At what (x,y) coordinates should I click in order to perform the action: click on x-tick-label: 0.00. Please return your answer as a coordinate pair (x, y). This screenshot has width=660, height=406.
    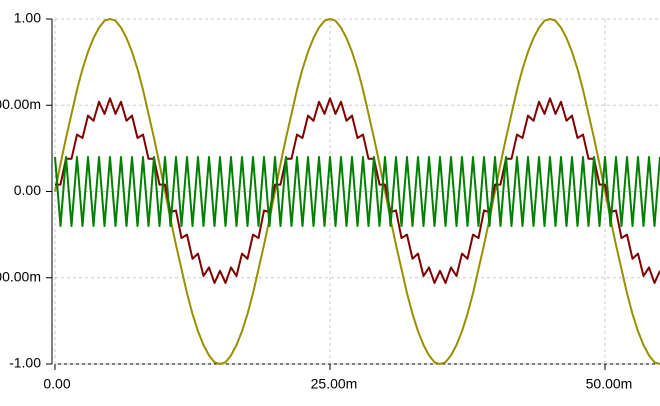
    Looking at the image, I should click on (56, 384).